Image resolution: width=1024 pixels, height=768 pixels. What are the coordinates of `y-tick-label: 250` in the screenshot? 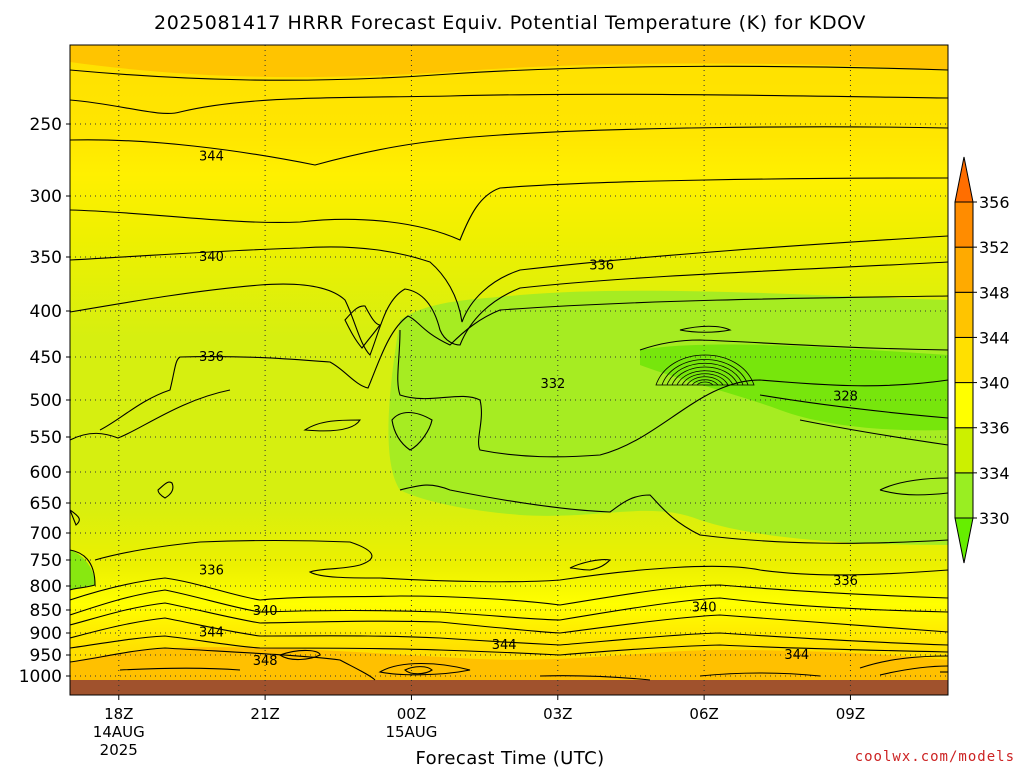 It's located at (46, 125).